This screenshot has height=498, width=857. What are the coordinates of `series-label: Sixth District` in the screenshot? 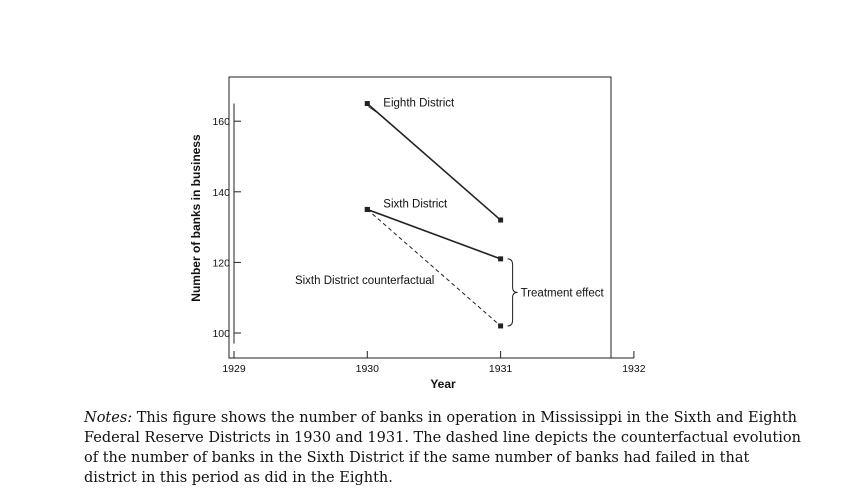 It's located at (415, 204).